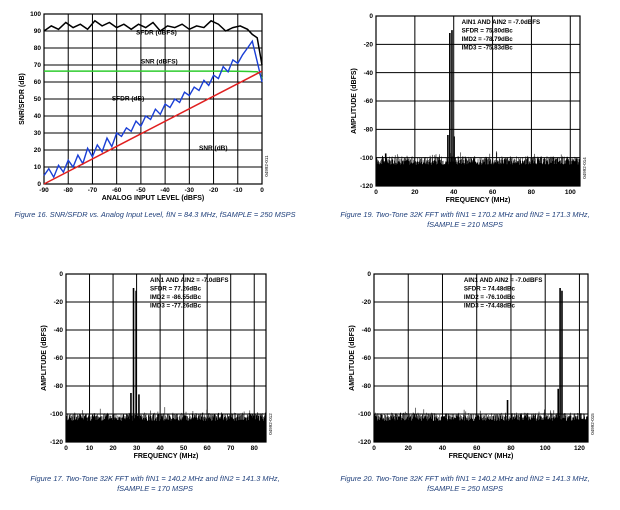  I want to click on x-tick-label: -10, so click(238, 190).